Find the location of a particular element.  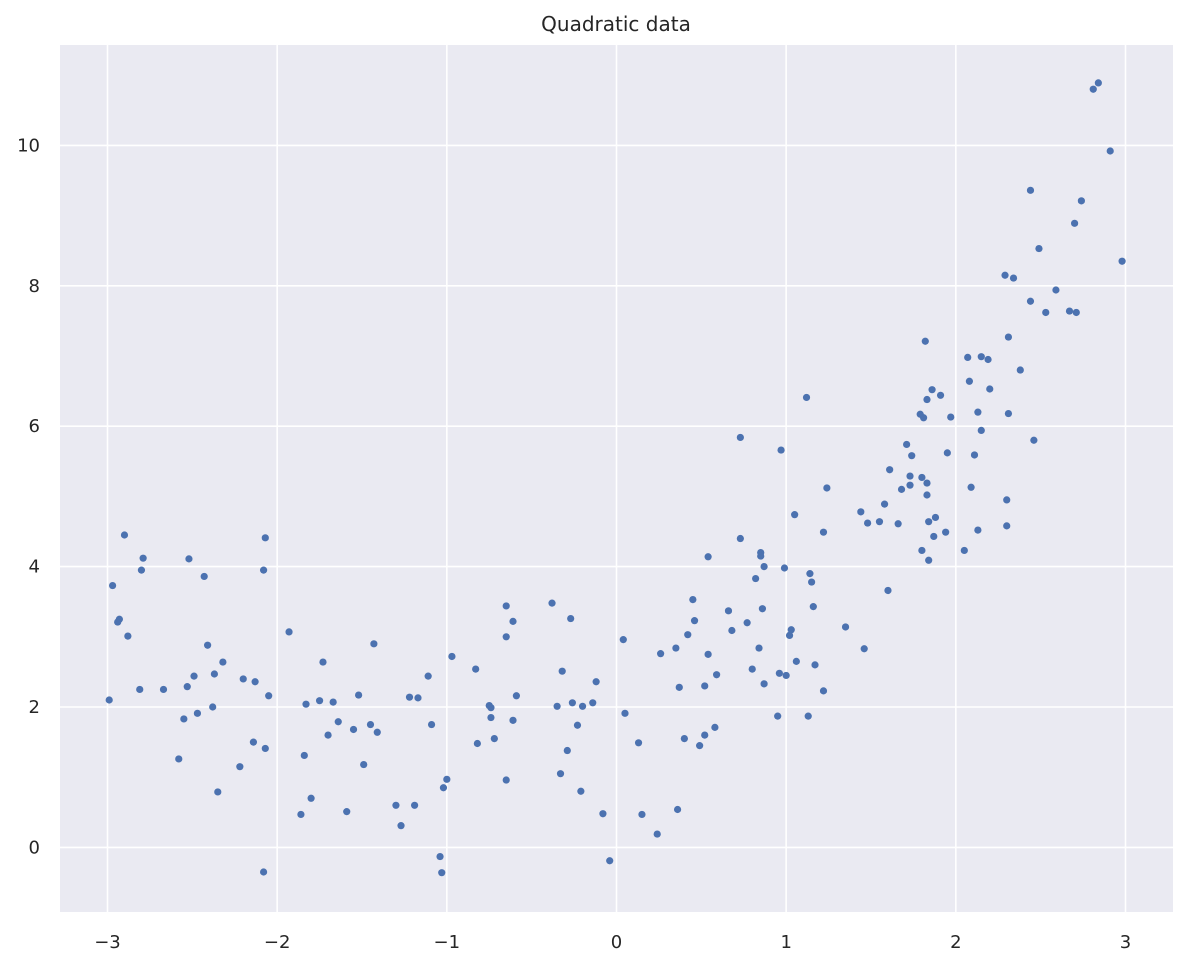

chart-title: Quadratic data is located at coordinates (616, 24).